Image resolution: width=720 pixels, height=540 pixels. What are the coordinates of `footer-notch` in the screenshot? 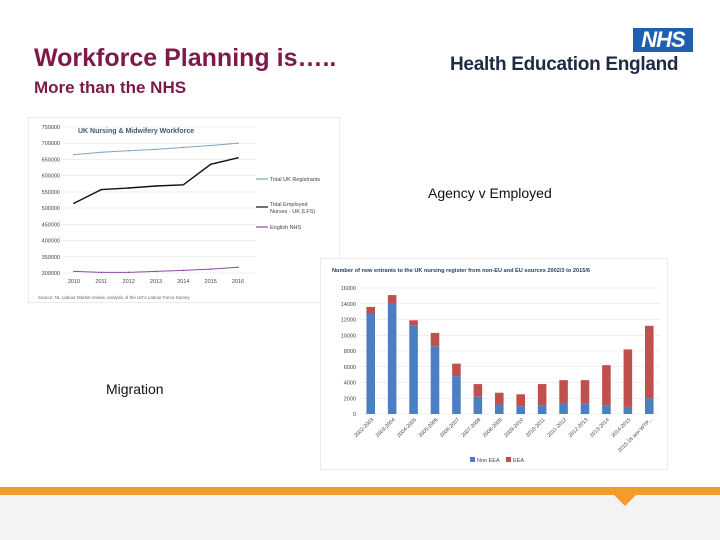 It's located at (625, 500).